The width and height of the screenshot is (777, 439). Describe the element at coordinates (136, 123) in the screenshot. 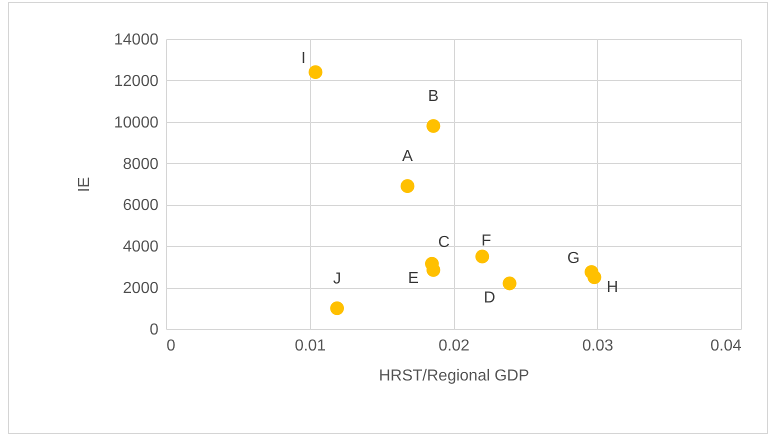

I see `y-tick-label: 10000` at that location.